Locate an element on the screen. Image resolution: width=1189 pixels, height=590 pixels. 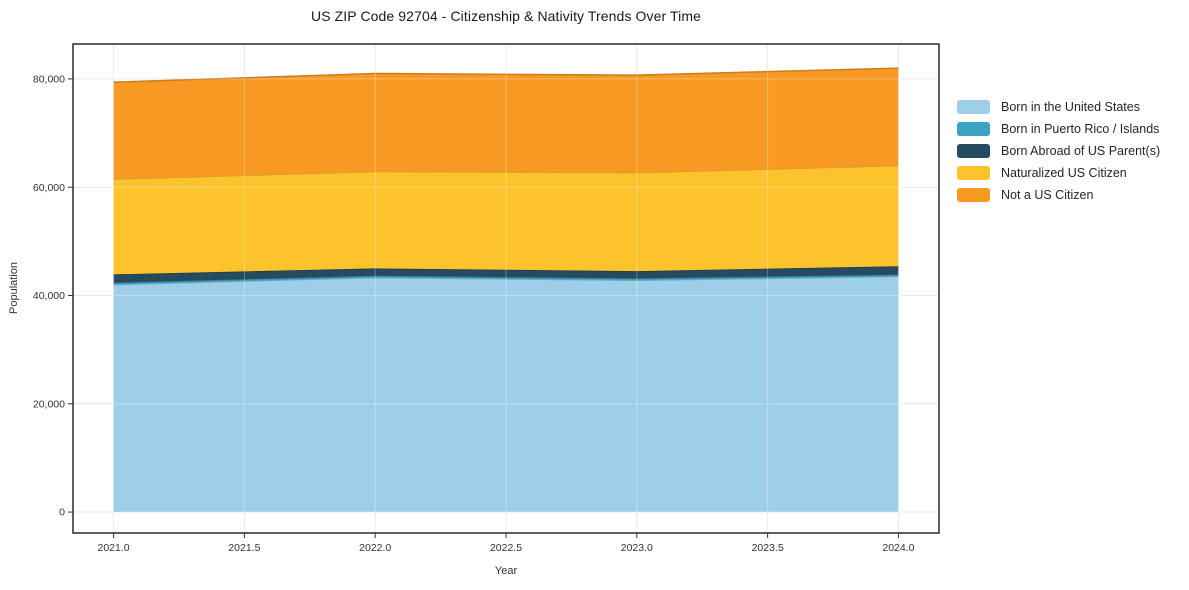
x-axis-label: Year is located at coordinates (506, 571).